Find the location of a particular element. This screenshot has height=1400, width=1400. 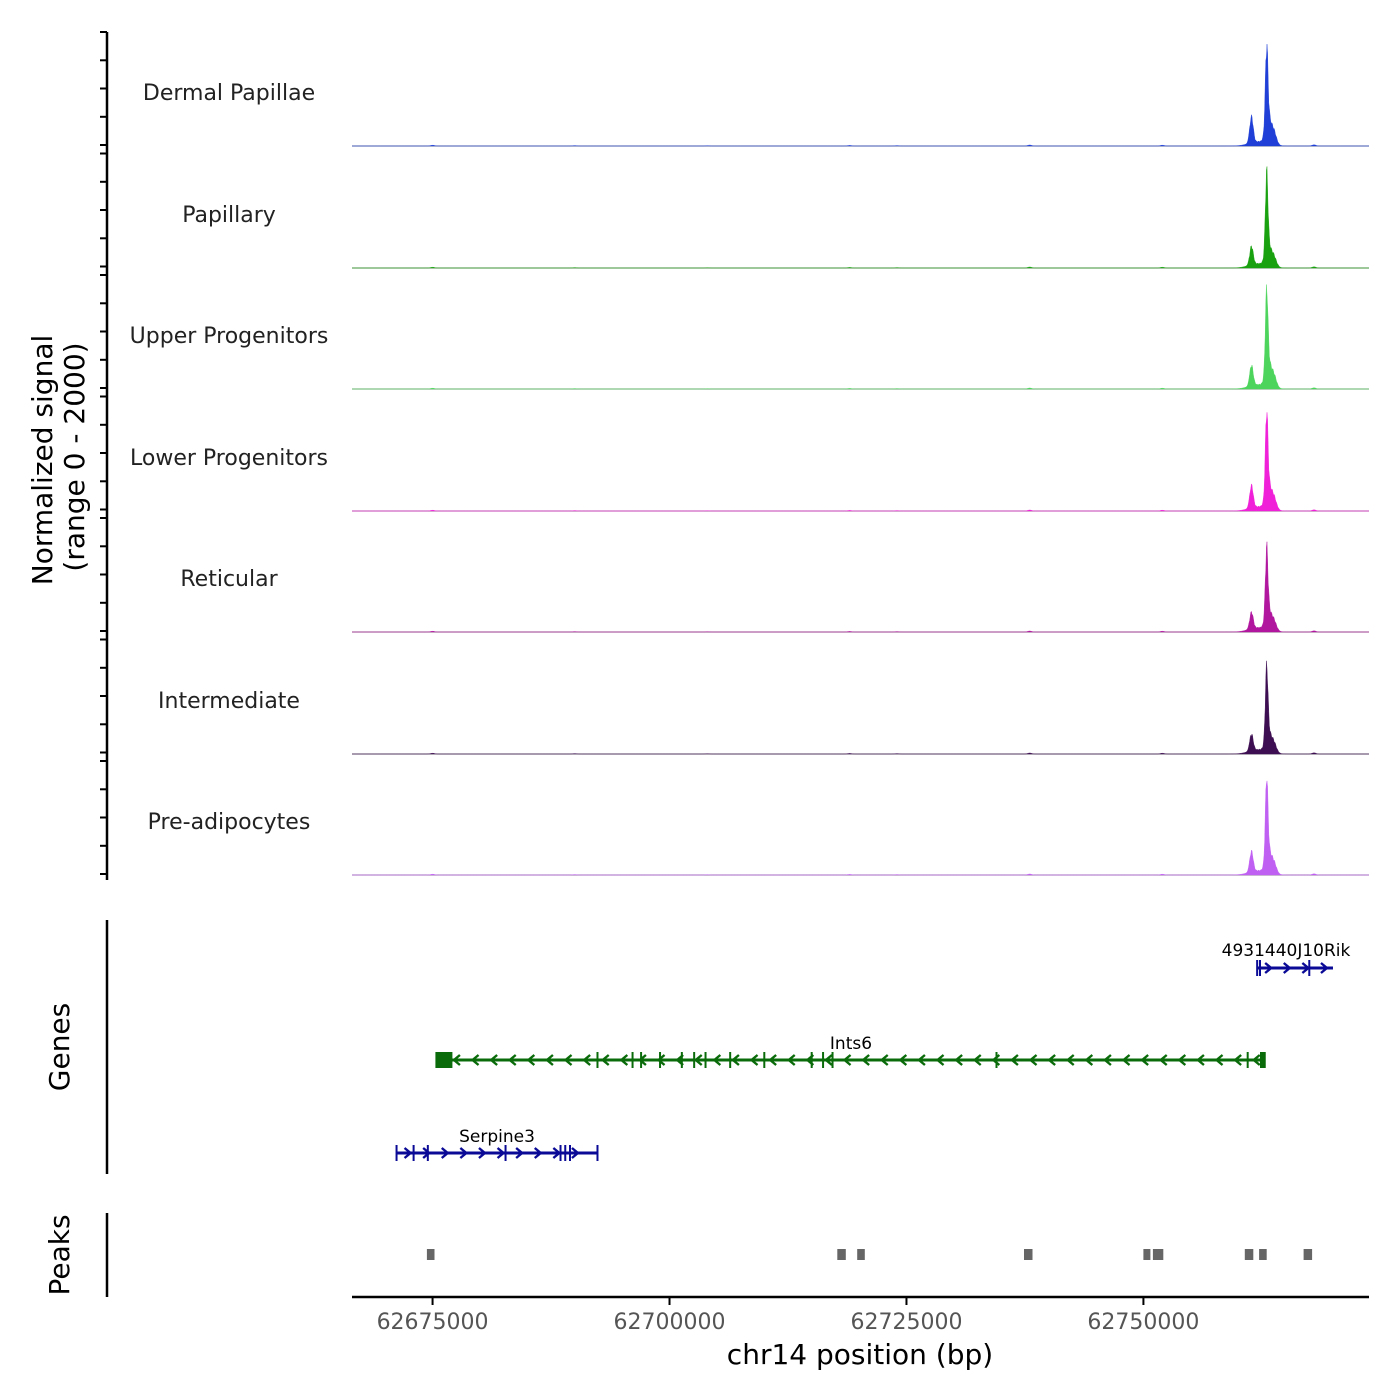

track-label: Upper Progenitors is located at coordinates (229, 336).